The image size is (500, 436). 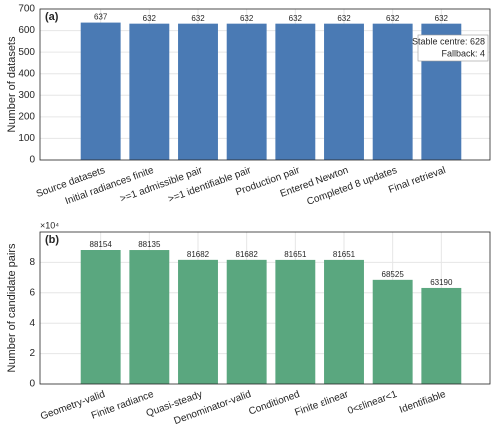 I want to click on y-axis-label: Number of candidate pairs, so click(x=12, y=308).